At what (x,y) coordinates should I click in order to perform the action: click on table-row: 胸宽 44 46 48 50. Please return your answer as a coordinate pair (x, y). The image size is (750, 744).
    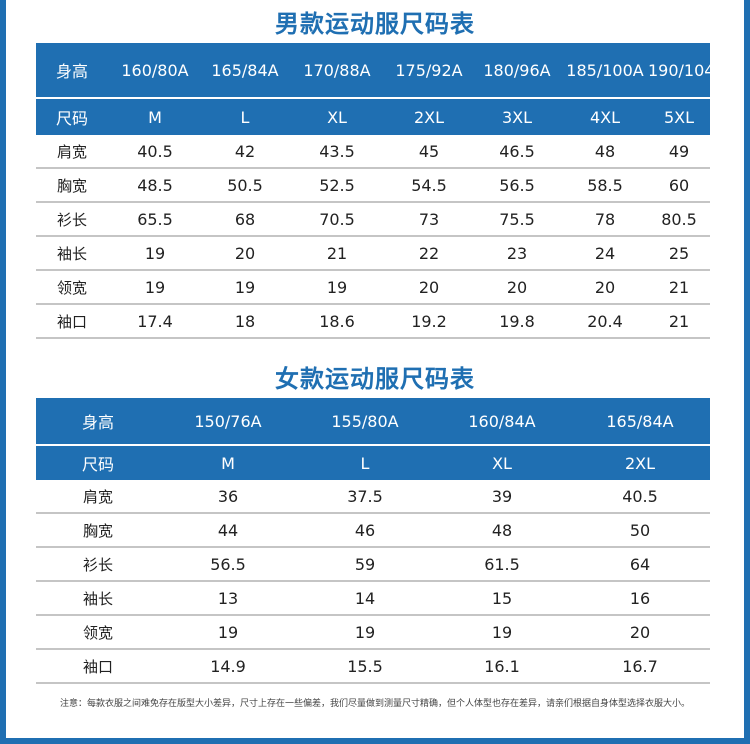
    Looking at the image, I should click on (373, 530).